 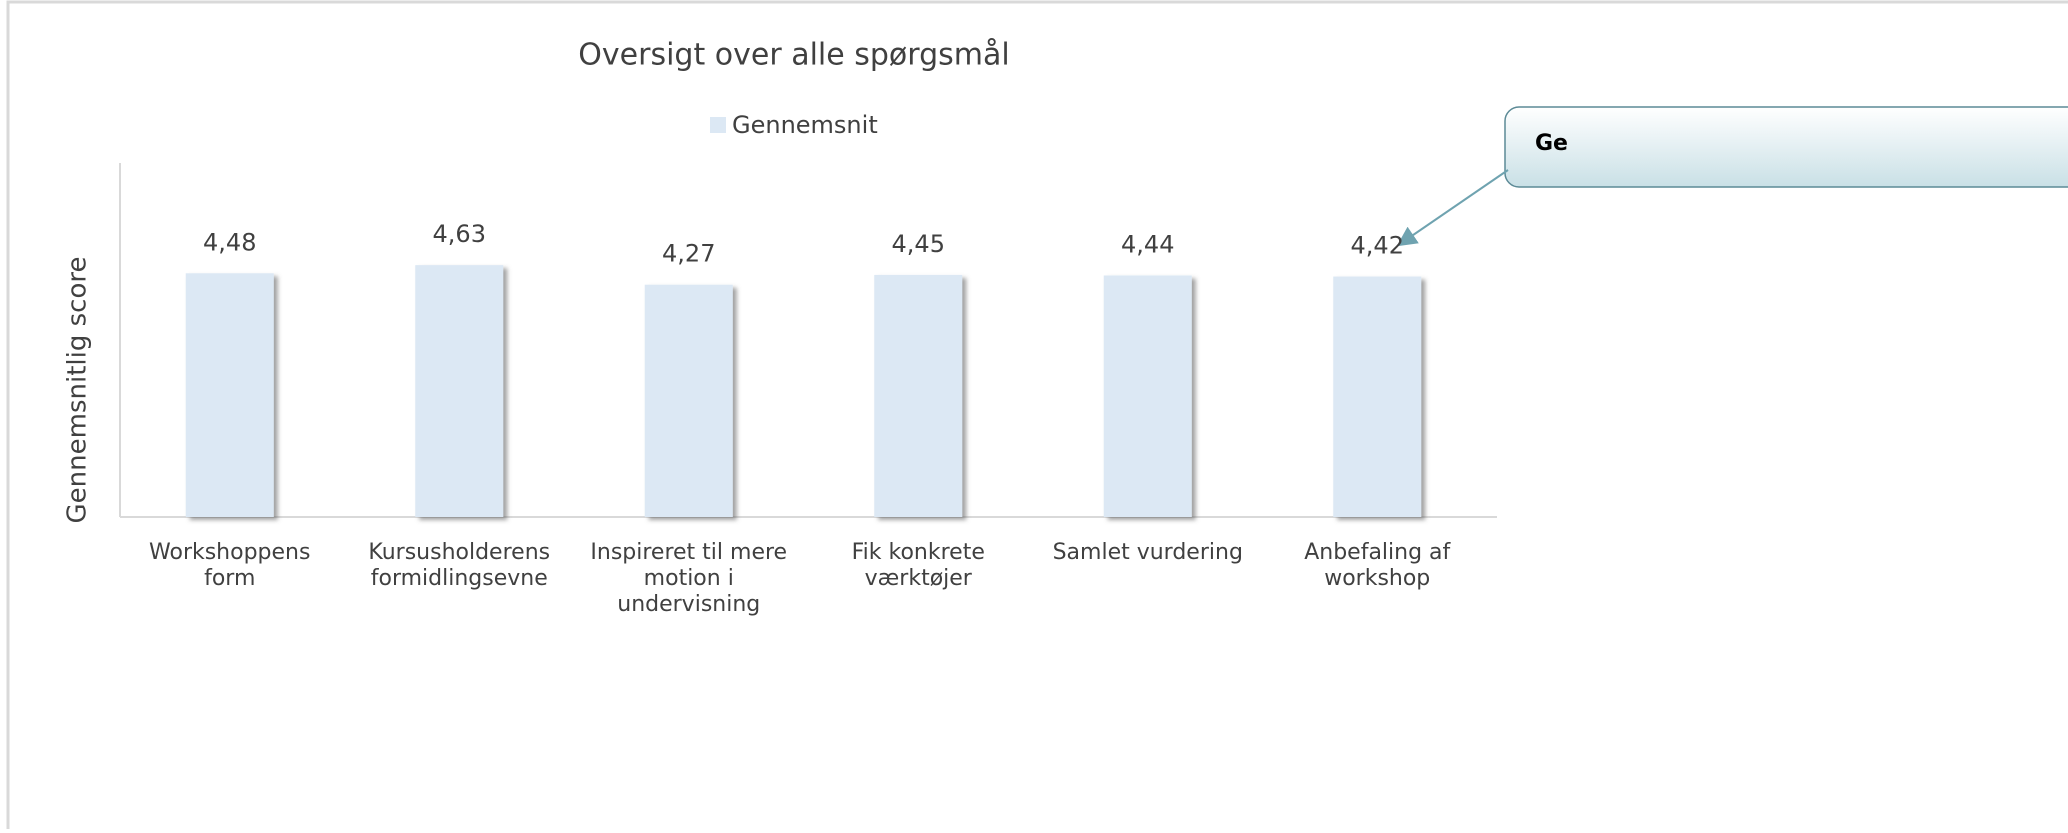 What do you see at coordinates (688, 254) in the screenshot?
I see `data-label: 4,27` at bounding box center [688, 254].